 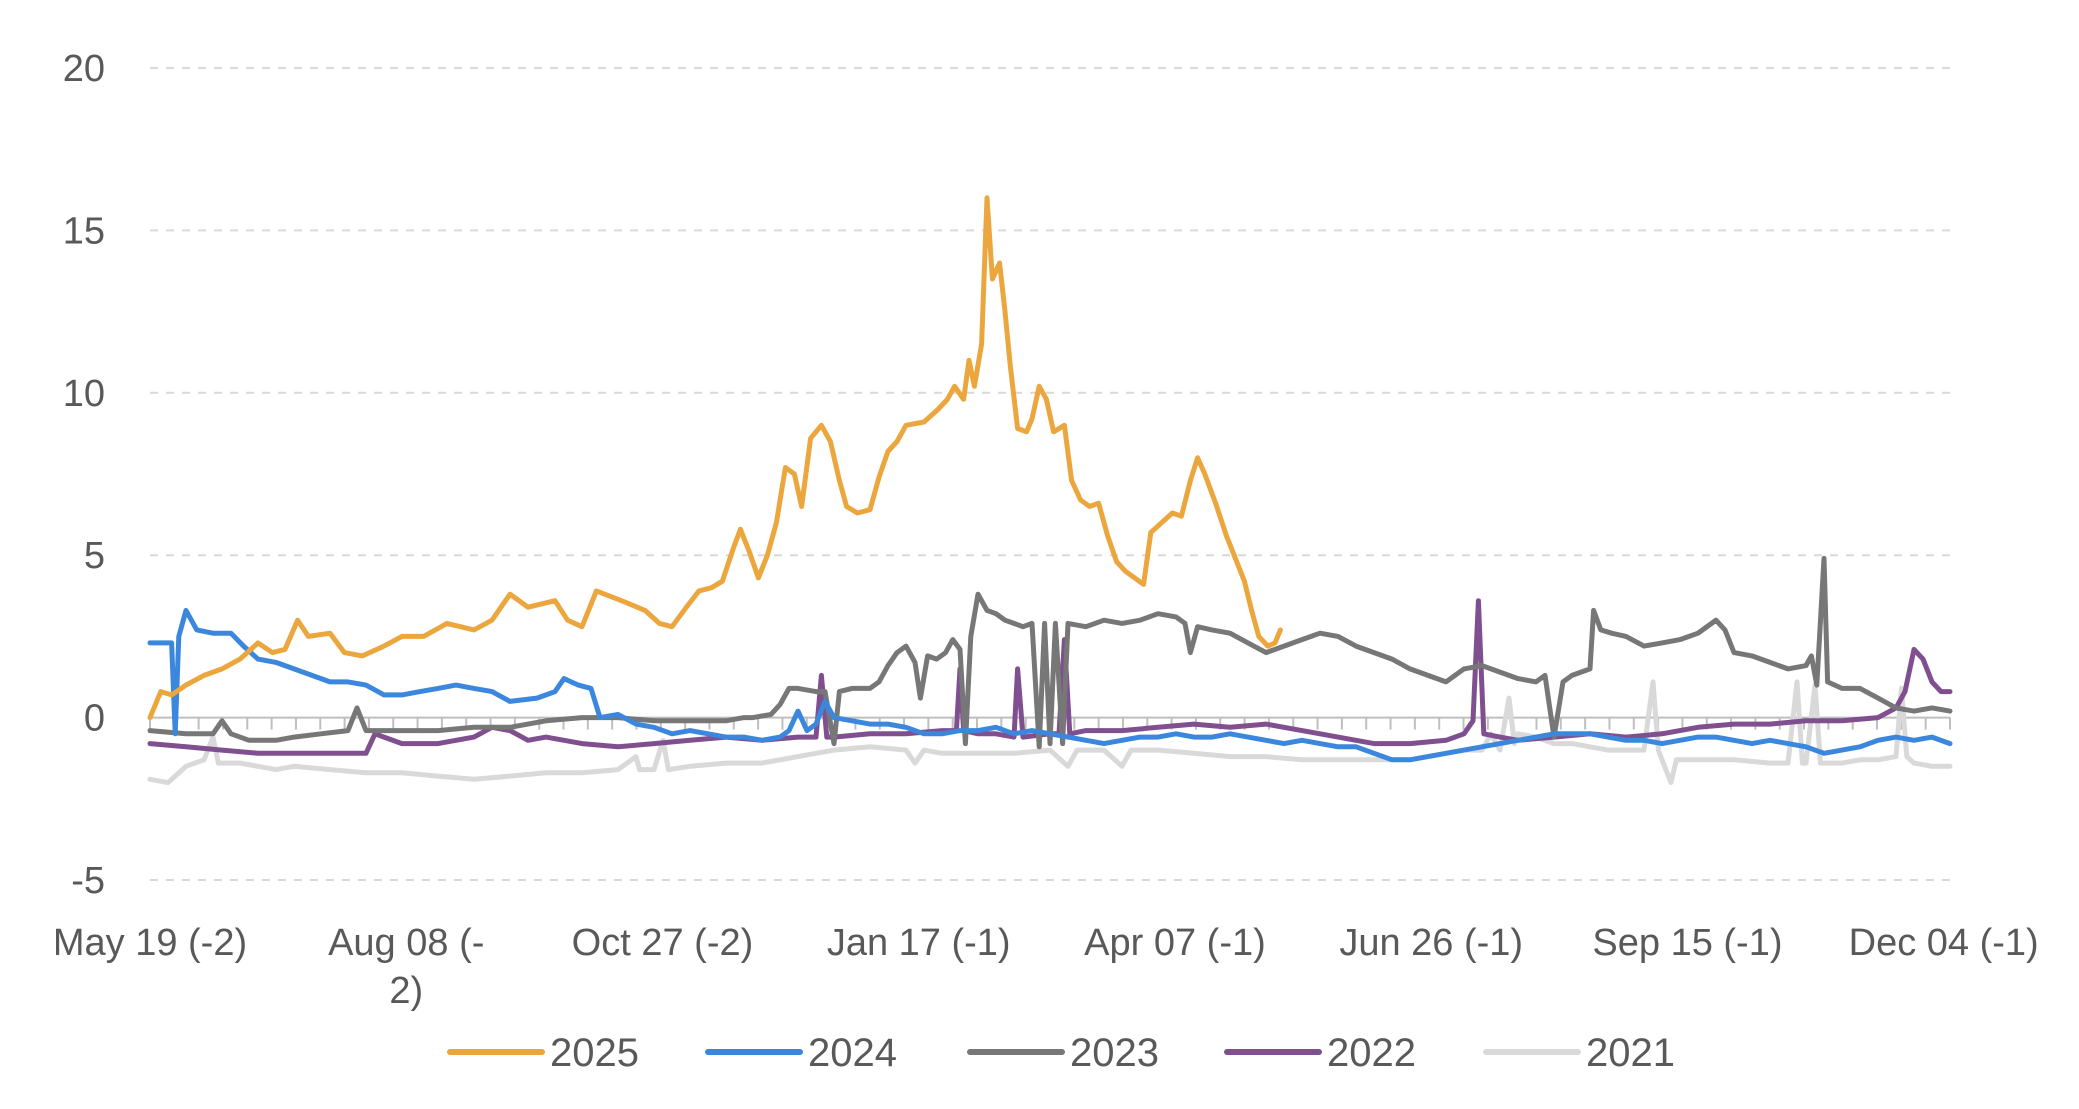 I want to click on legend-label-2025: 2025, so click(x=594, y=1053).